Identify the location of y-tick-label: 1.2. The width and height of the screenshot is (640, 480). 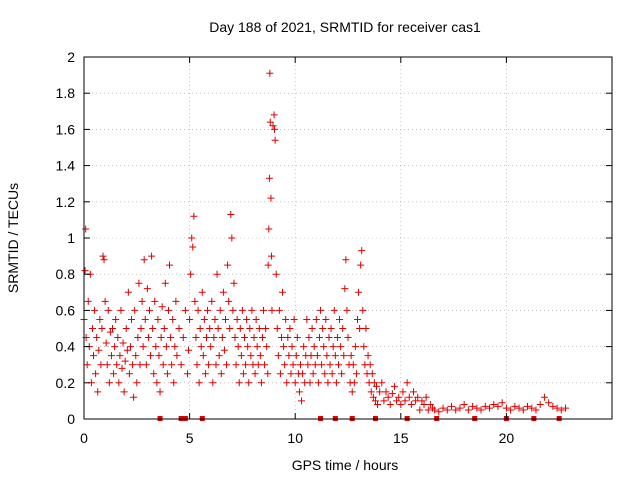
(66, 202).